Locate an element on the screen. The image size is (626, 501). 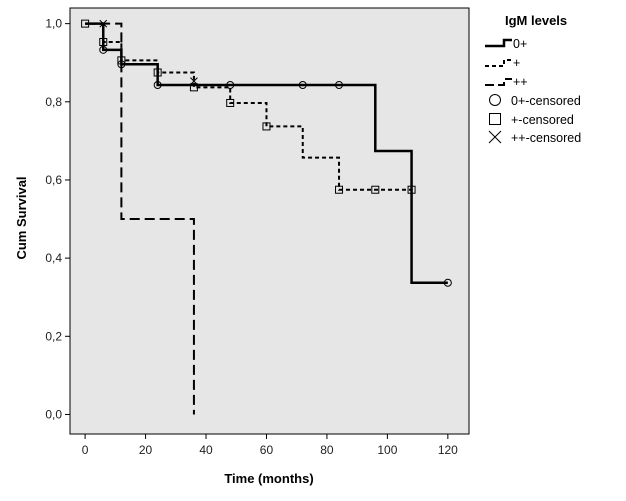
x-tick-label: 60 is located at coordinates (267, 450).